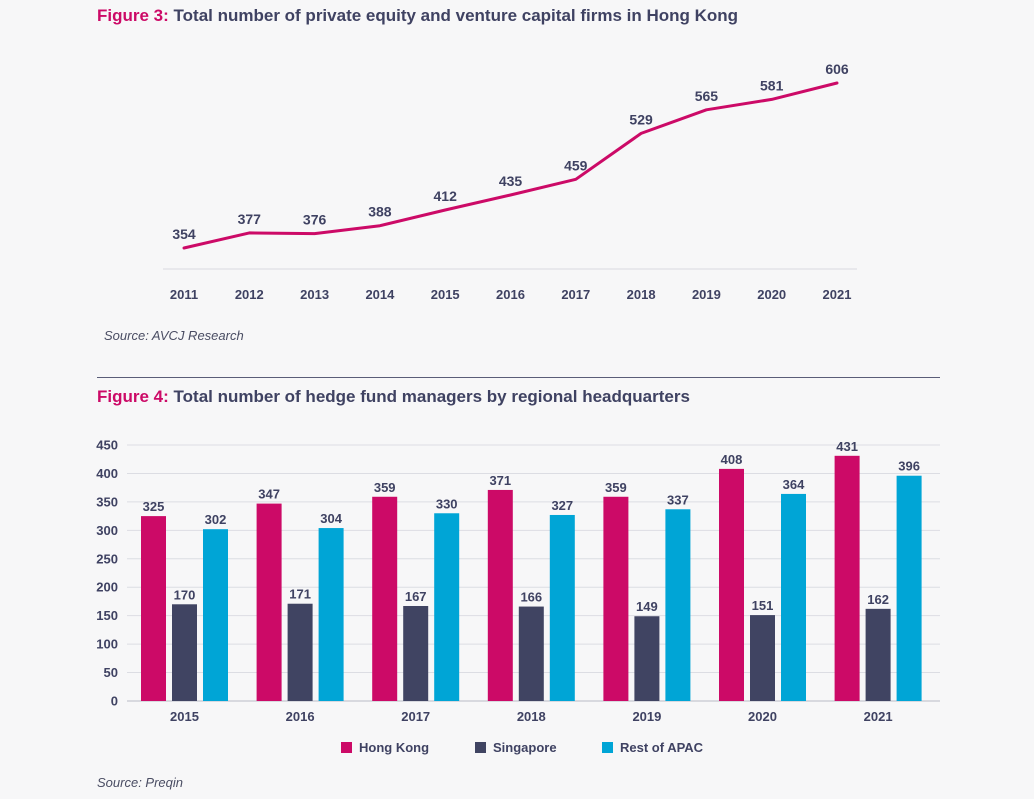 This screenshot has height=799, width=1034. What do you see at coordinates (576, 165) in the screenshot?
I see `line-data-label: 459` at bounding box center [576, 165].